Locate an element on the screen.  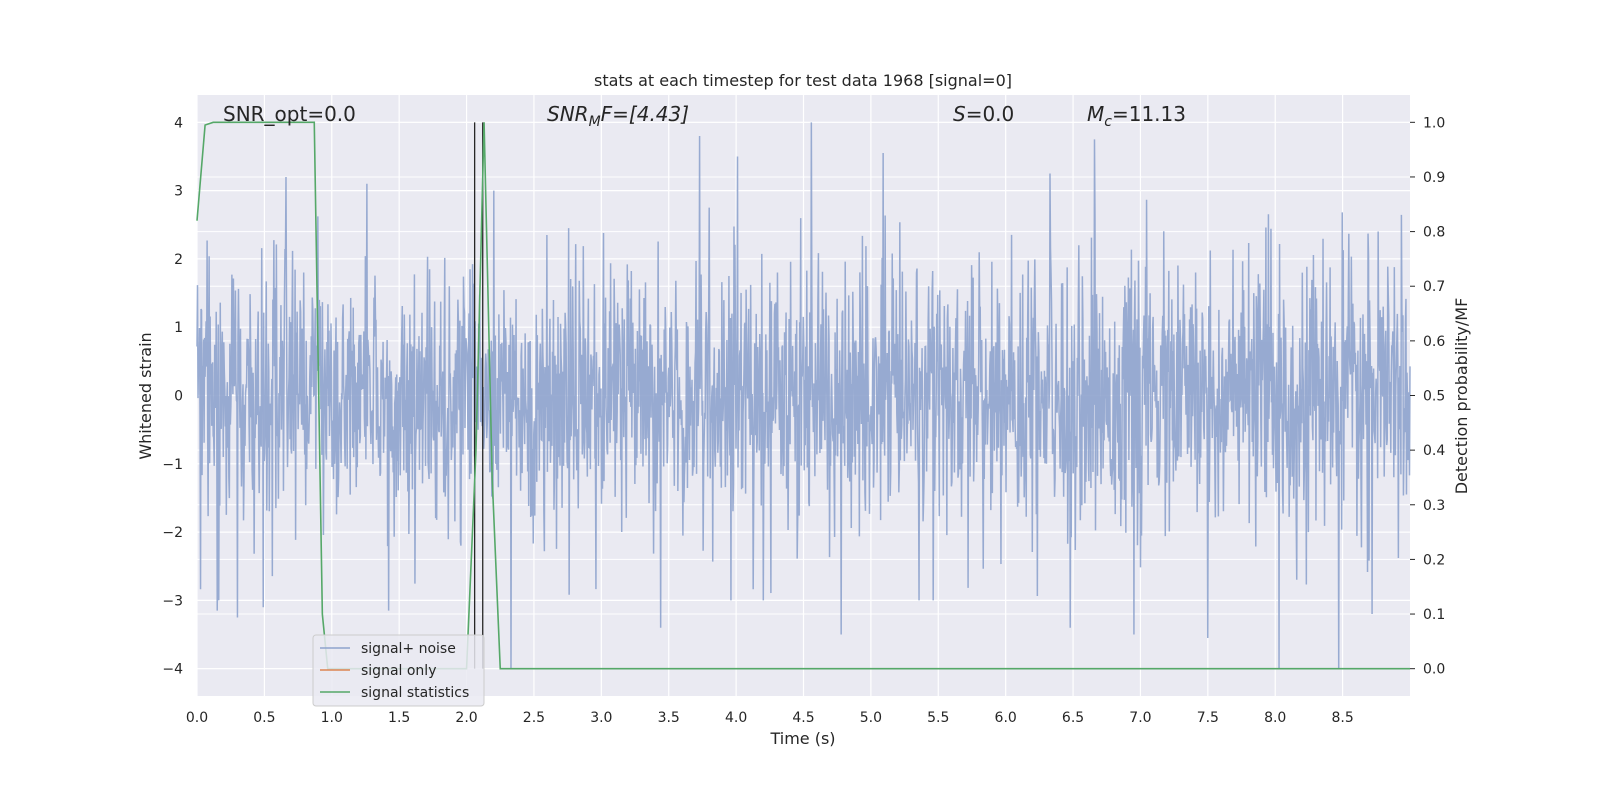
x-tick-label: 0.0 is located at coordinates (197, 718).